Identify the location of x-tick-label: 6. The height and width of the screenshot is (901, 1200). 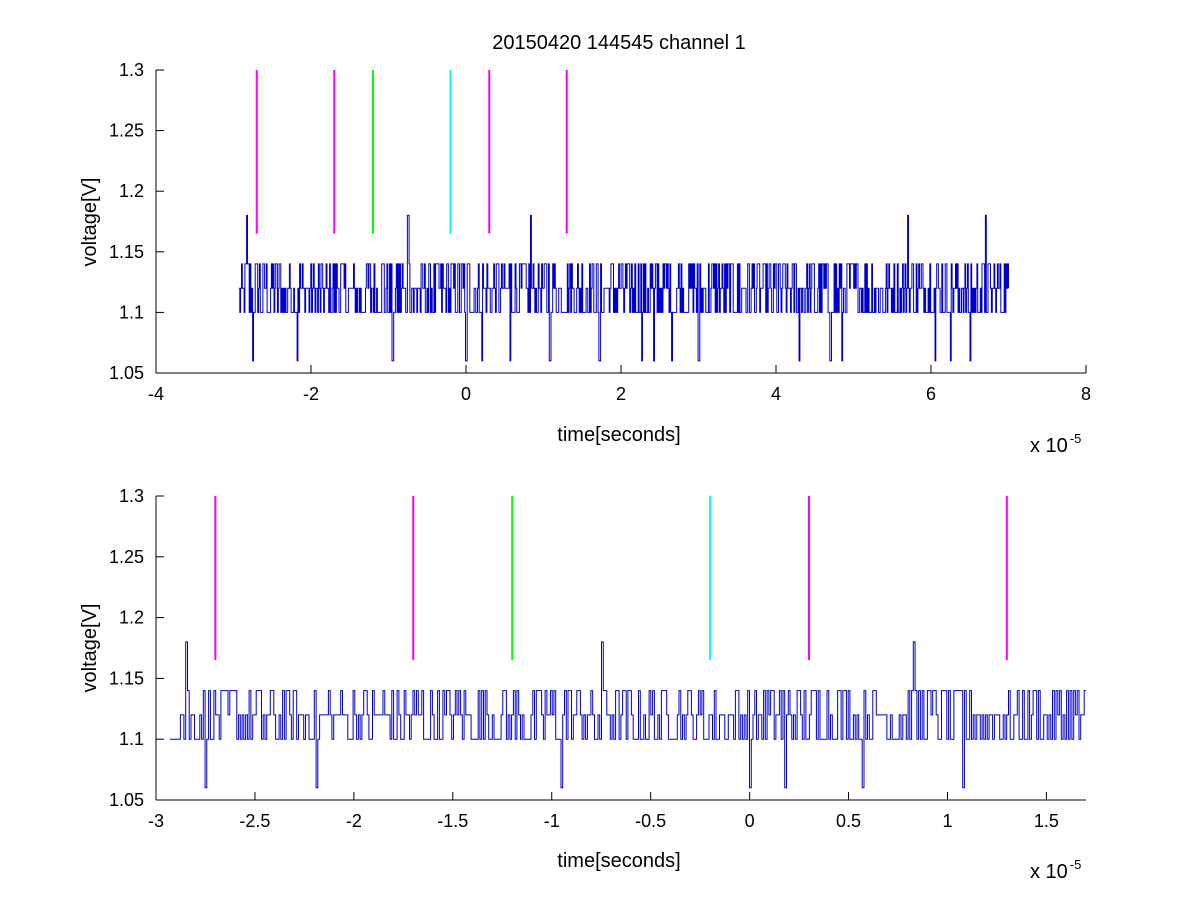
(931, 394).